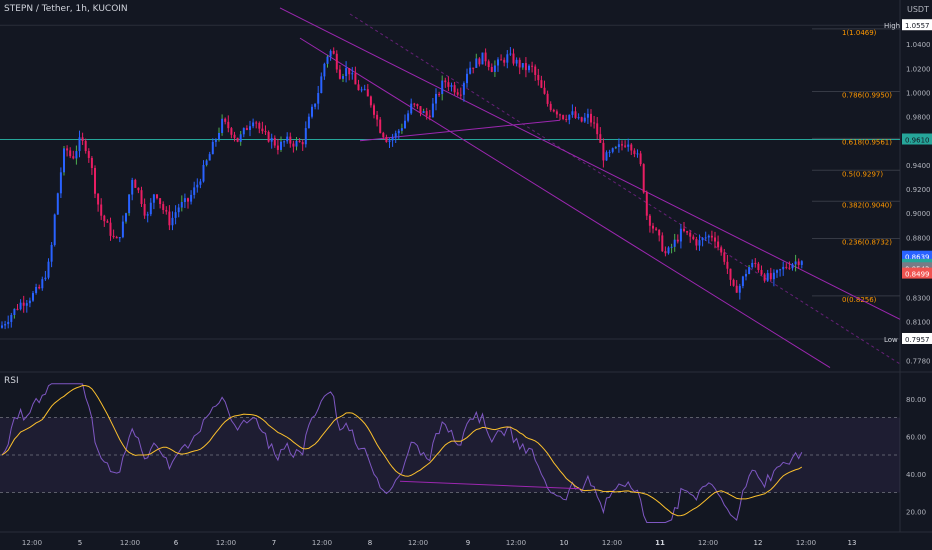 This screenshot has width=932, height=550. I want to click on rsi-tick-label: 80.00, so click(916, 400).